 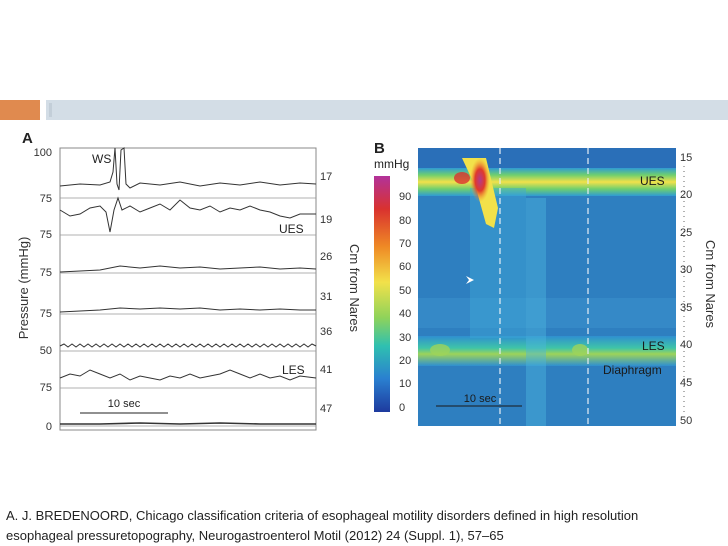 I want to click on les-label-b: LES, so click(x=653, y=346).